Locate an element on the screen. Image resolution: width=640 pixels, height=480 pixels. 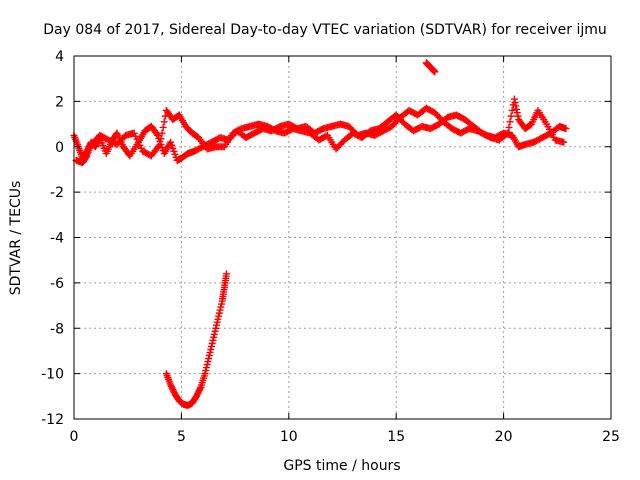
y-tick-label: 2 is located at coordinates (59, 102).